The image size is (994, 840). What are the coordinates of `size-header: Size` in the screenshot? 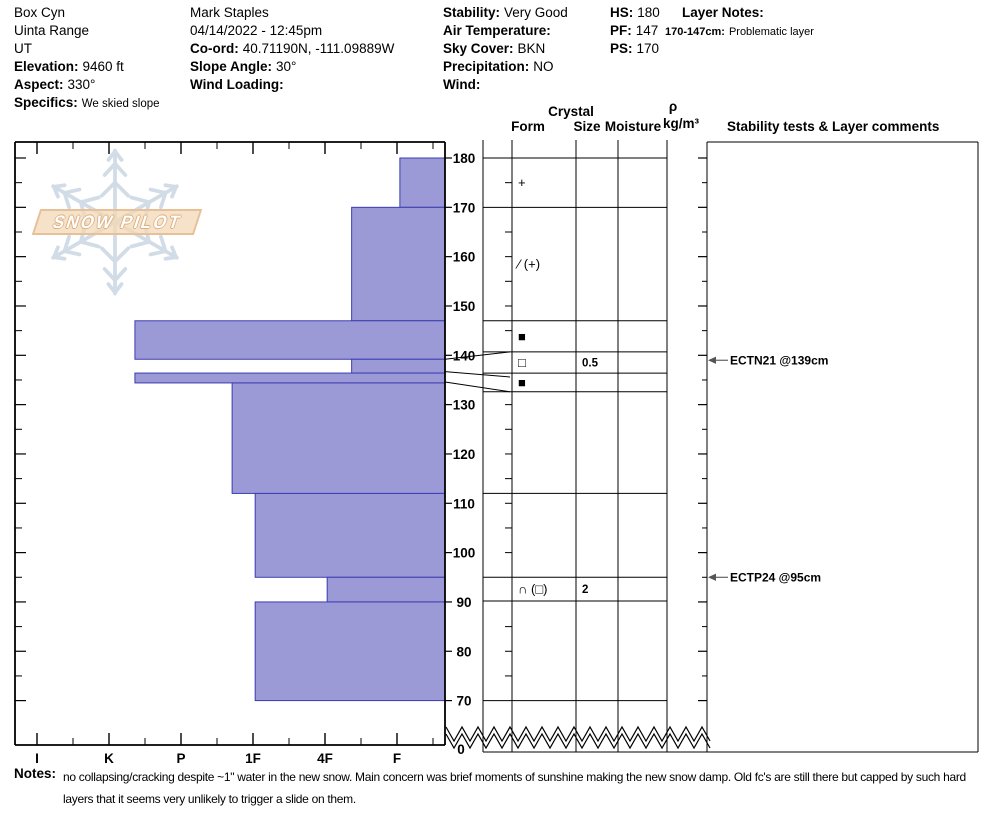 It's located at (587, 126).